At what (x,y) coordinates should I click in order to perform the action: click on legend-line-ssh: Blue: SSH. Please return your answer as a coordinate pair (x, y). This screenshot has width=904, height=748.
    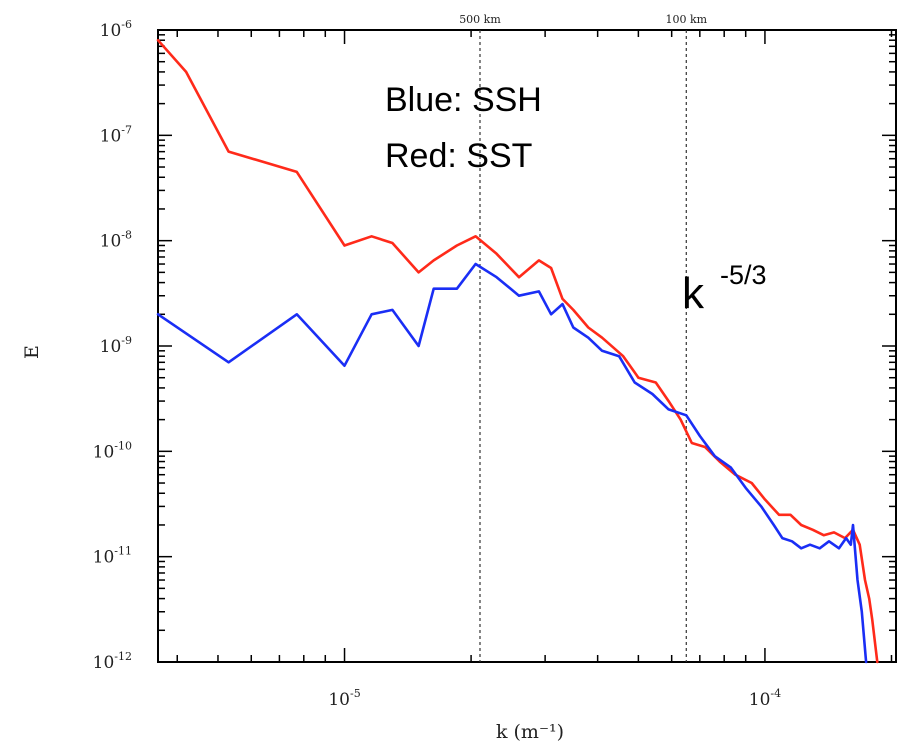
    Looking at the image, I should click on (463, 100).